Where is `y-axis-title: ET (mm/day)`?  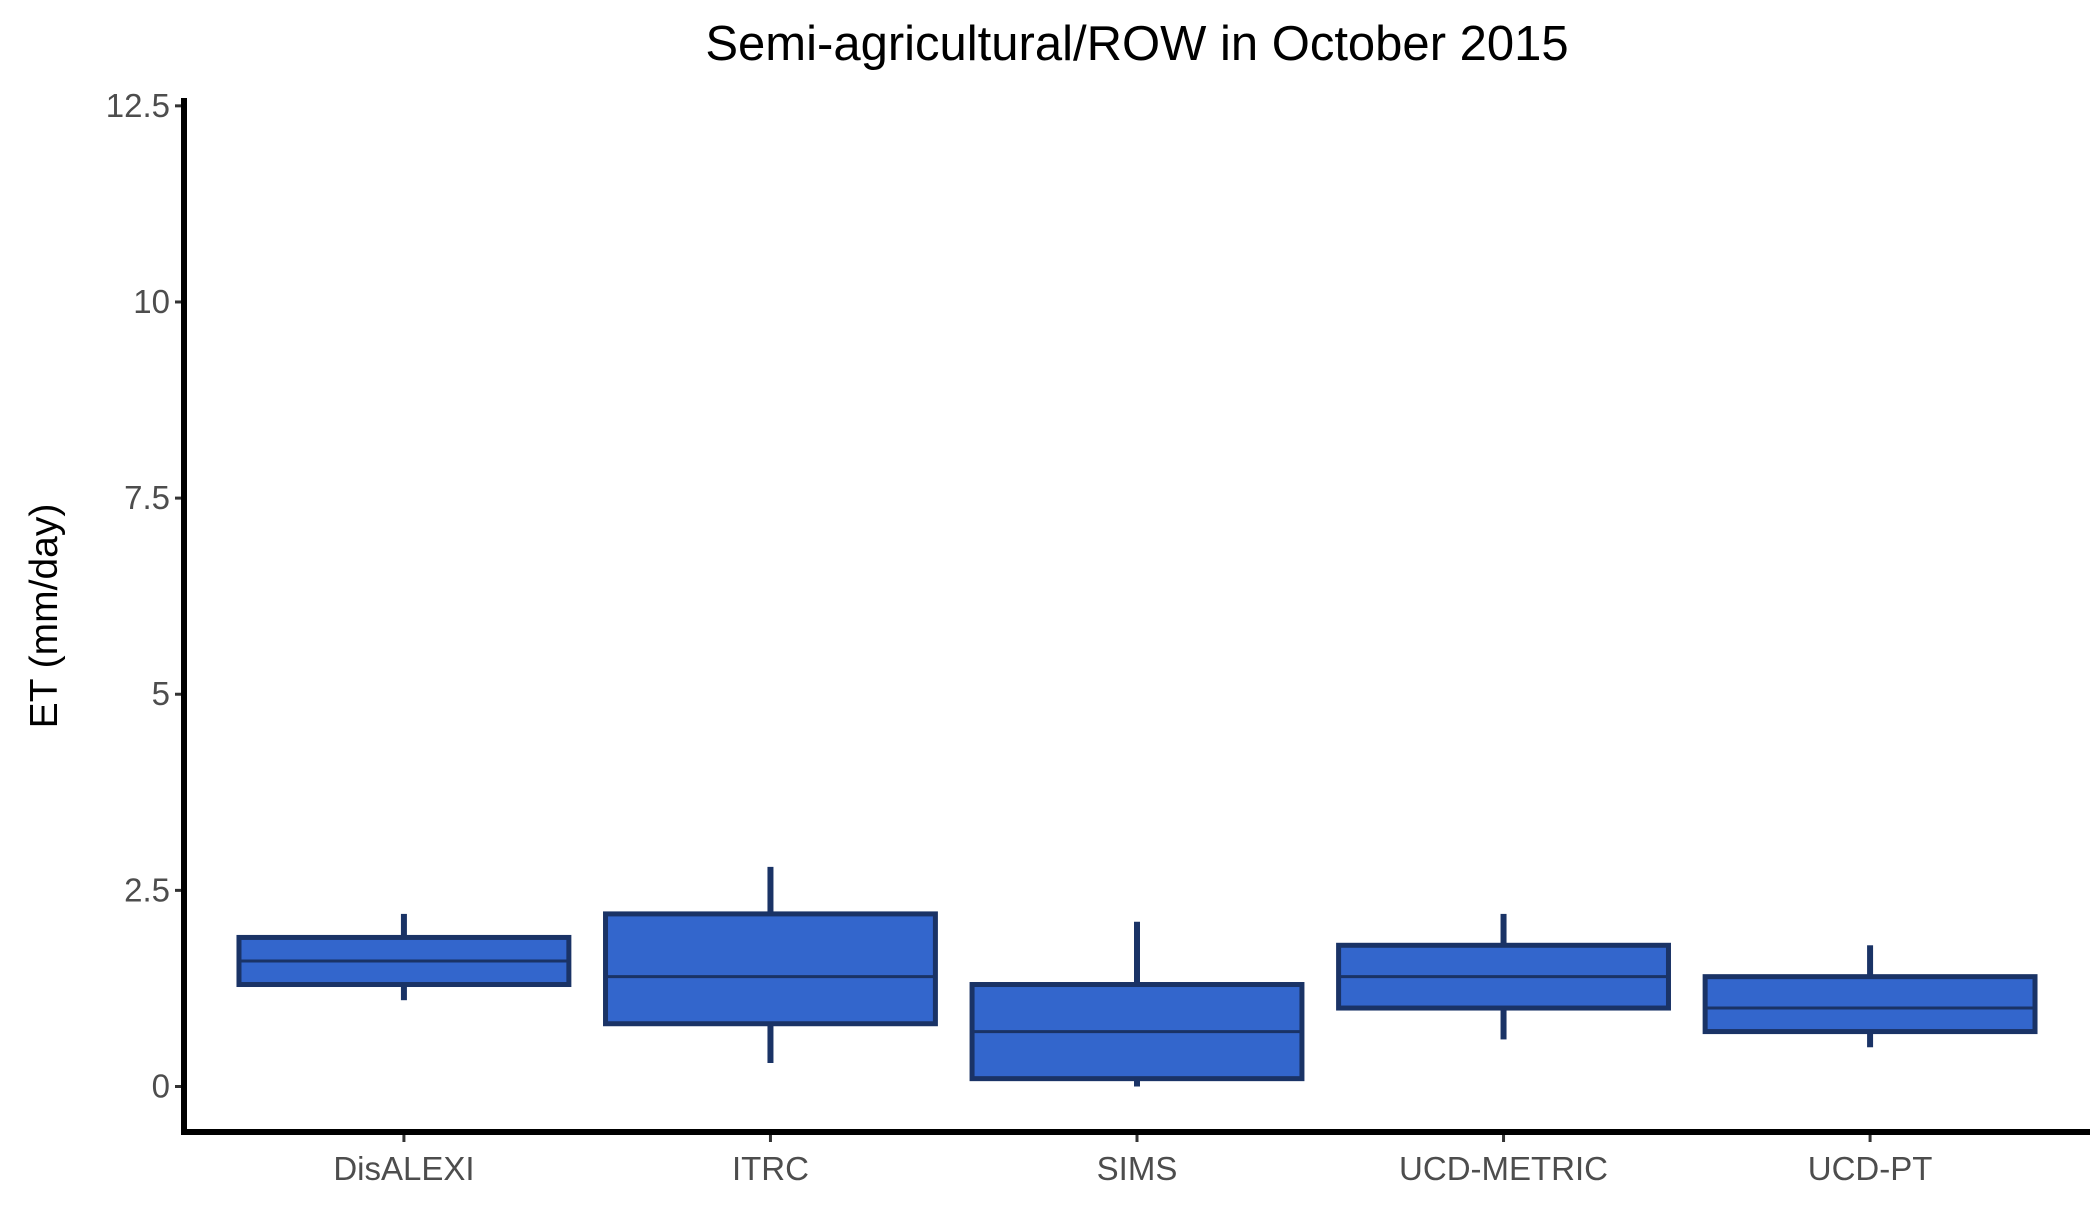 y-axis-title: ET (mm/day) is located at coordinates (44, 616).